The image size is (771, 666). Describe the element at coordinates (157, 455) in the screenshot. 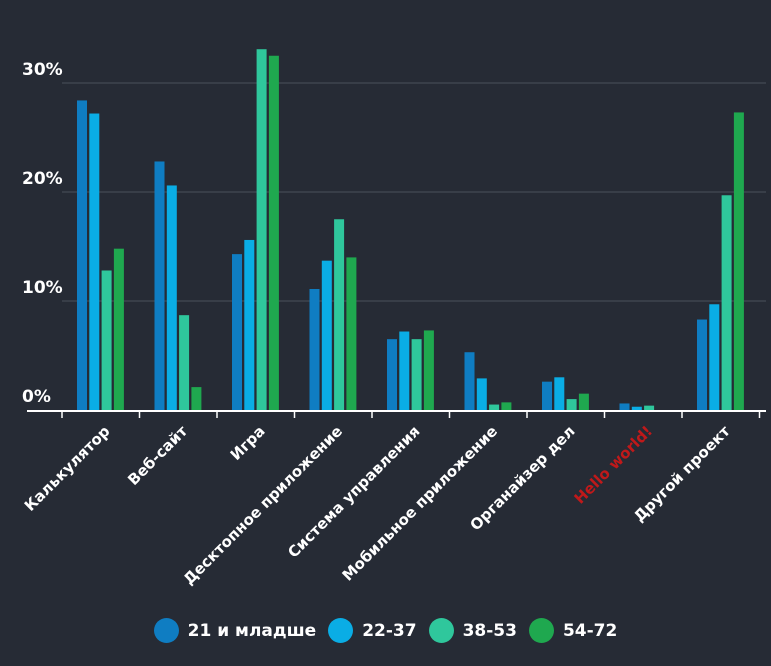

I see `x-tick-label: Веб-сайт` at that location.